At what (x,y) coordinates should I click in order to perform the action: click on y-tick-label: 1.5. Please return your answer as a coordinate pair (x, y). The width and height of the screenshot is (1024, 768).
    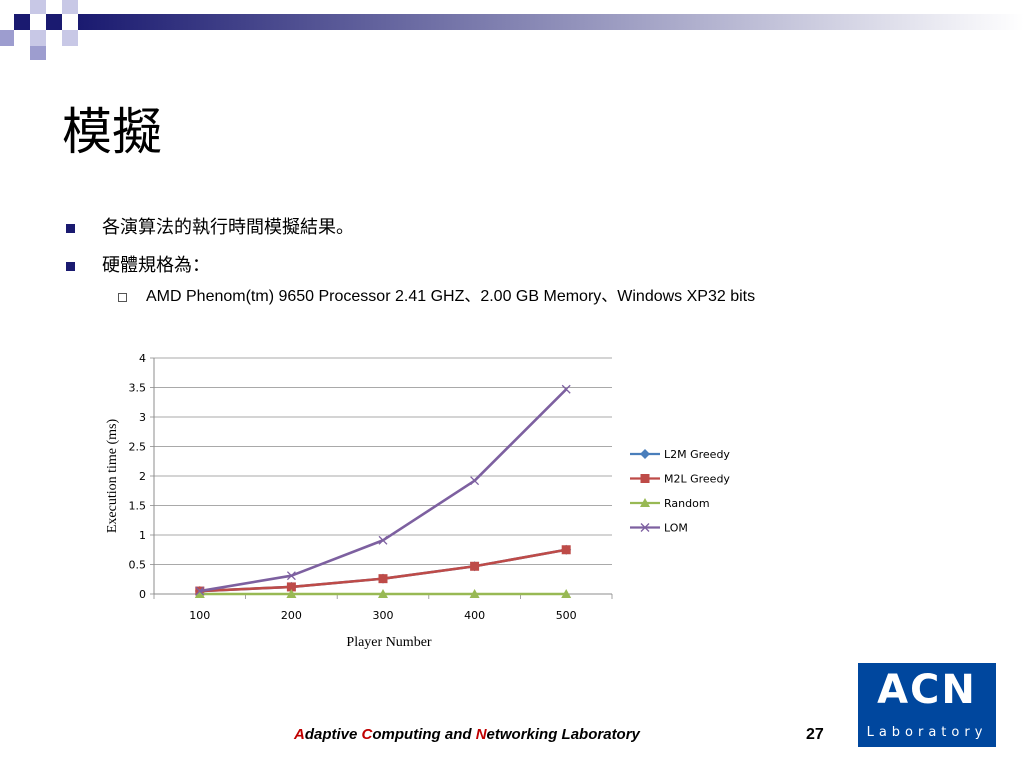
    Looking at the image, I should click on (138, 506).